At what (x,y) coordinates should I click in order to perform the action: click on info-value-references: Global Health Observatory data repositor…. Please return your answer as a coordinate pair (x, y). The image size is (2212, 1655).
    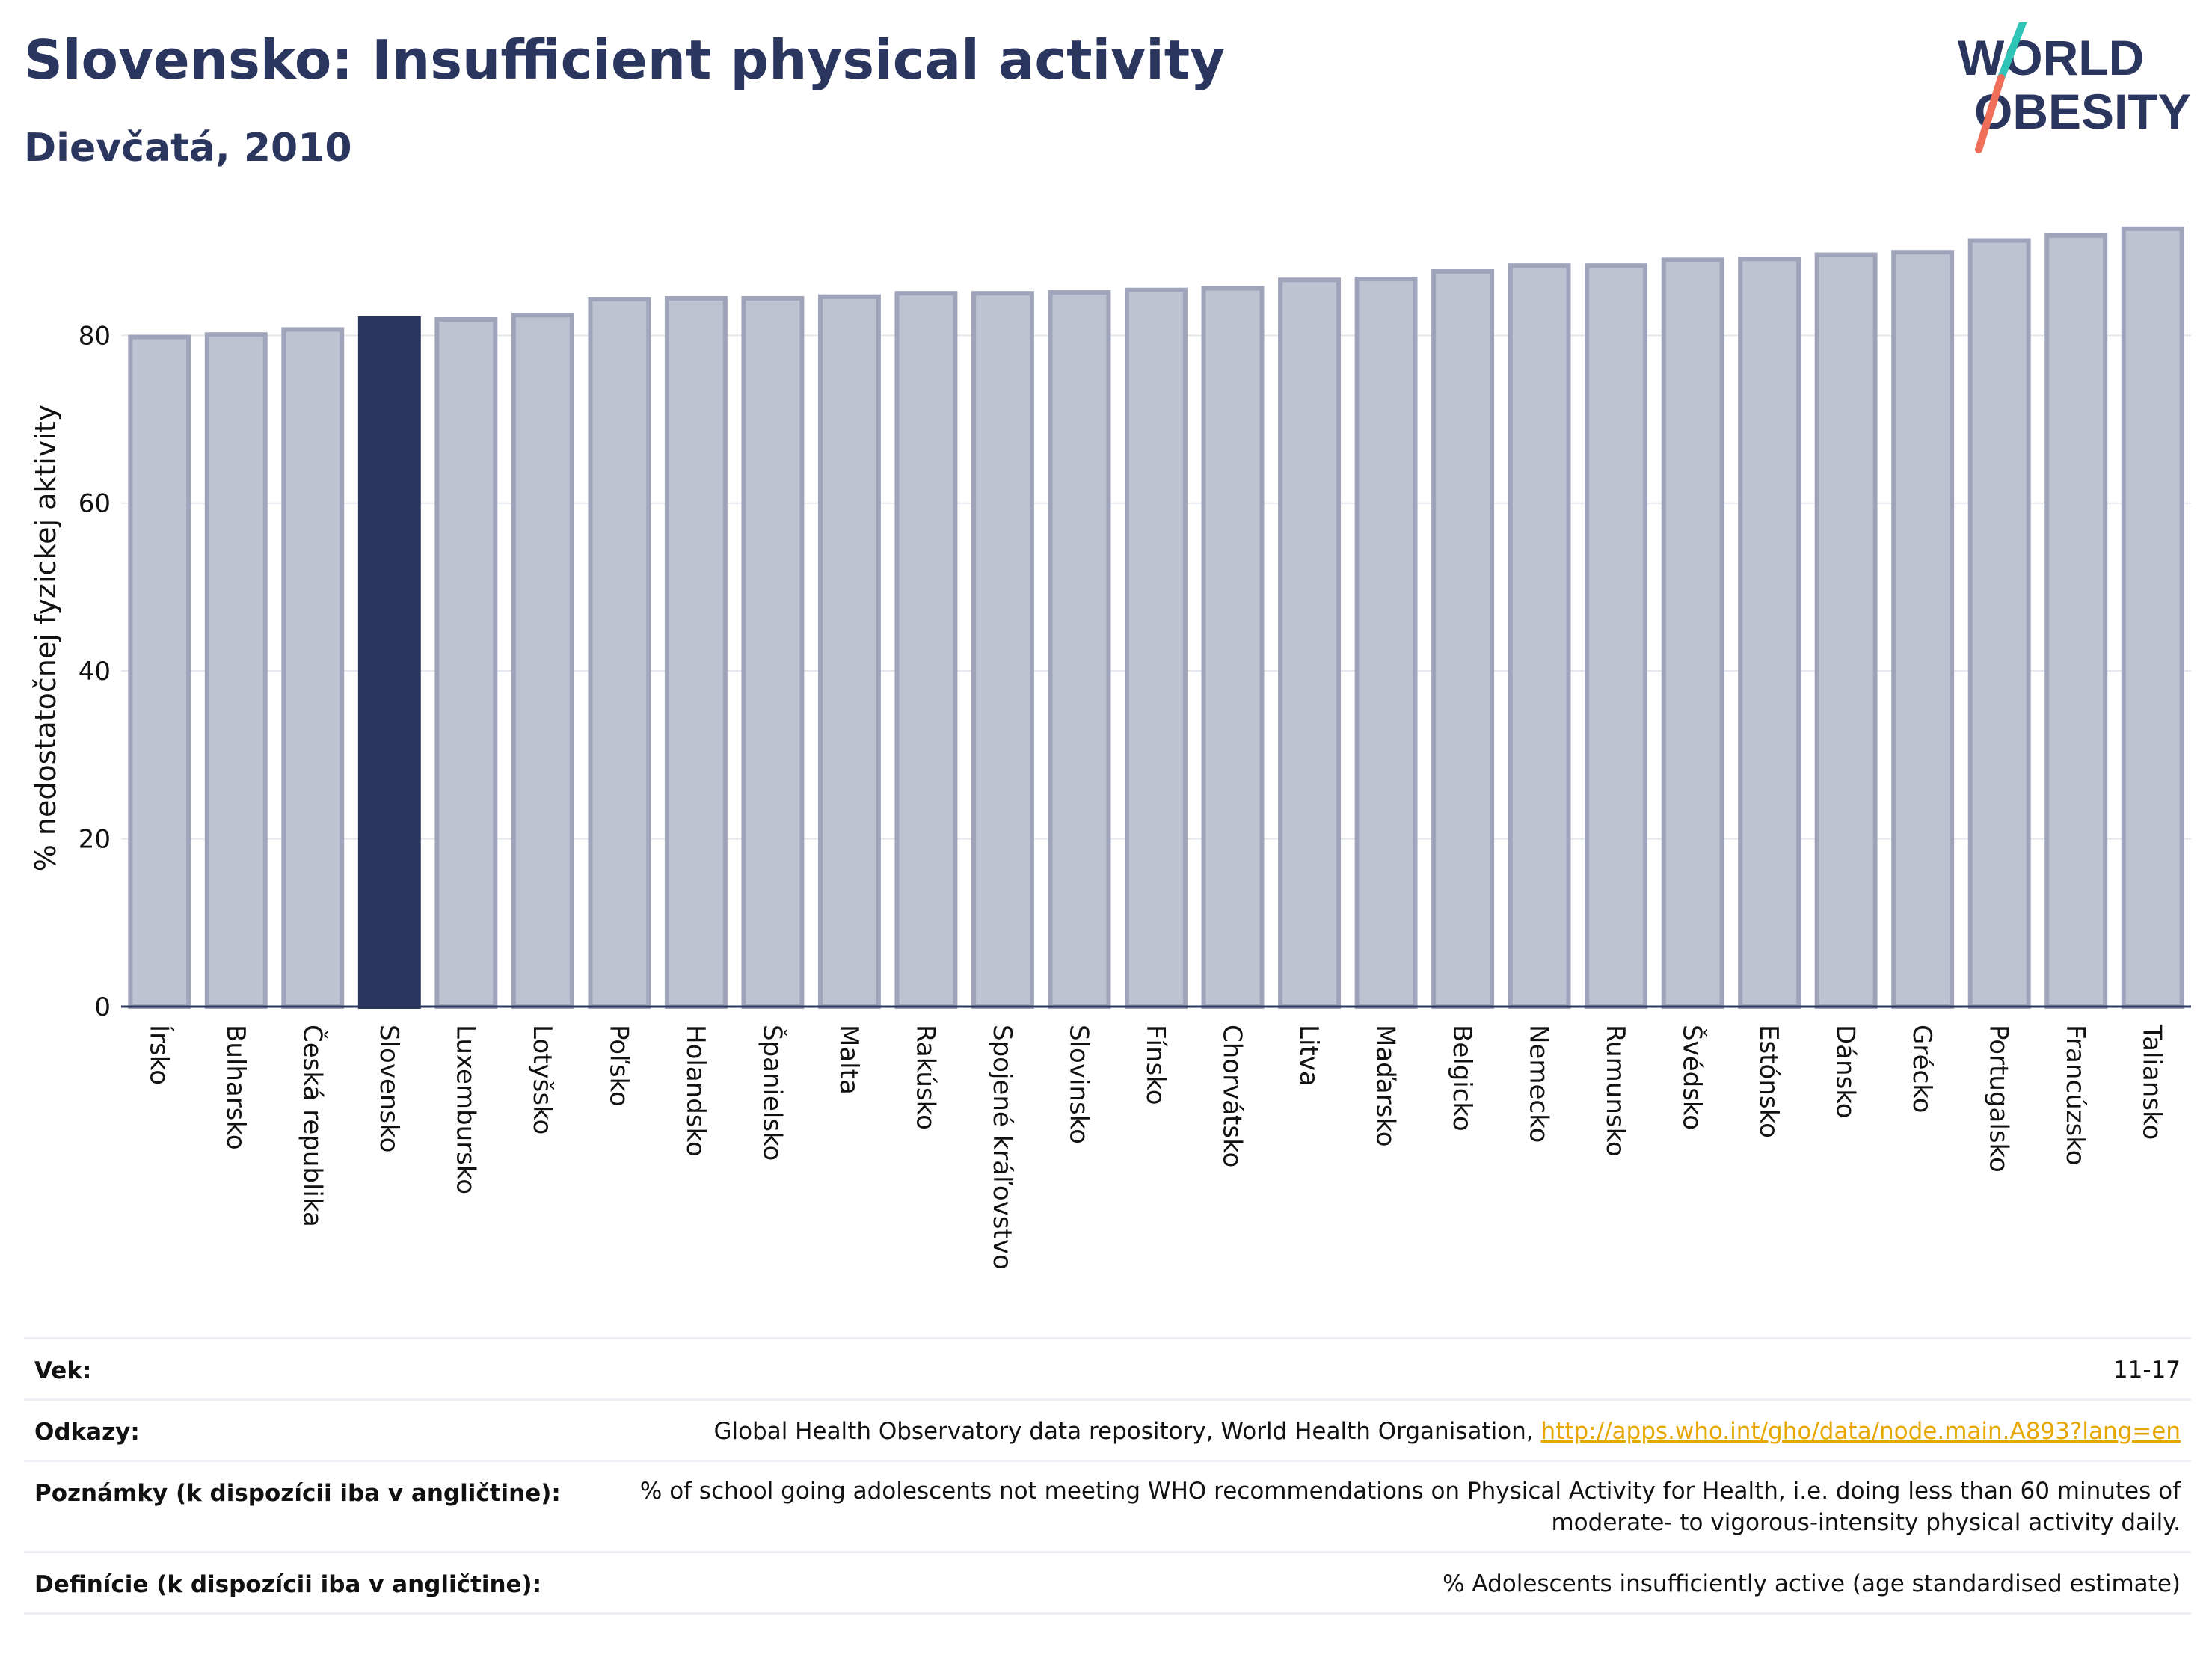
    Looking at the image, I should click on (1447, 1431).